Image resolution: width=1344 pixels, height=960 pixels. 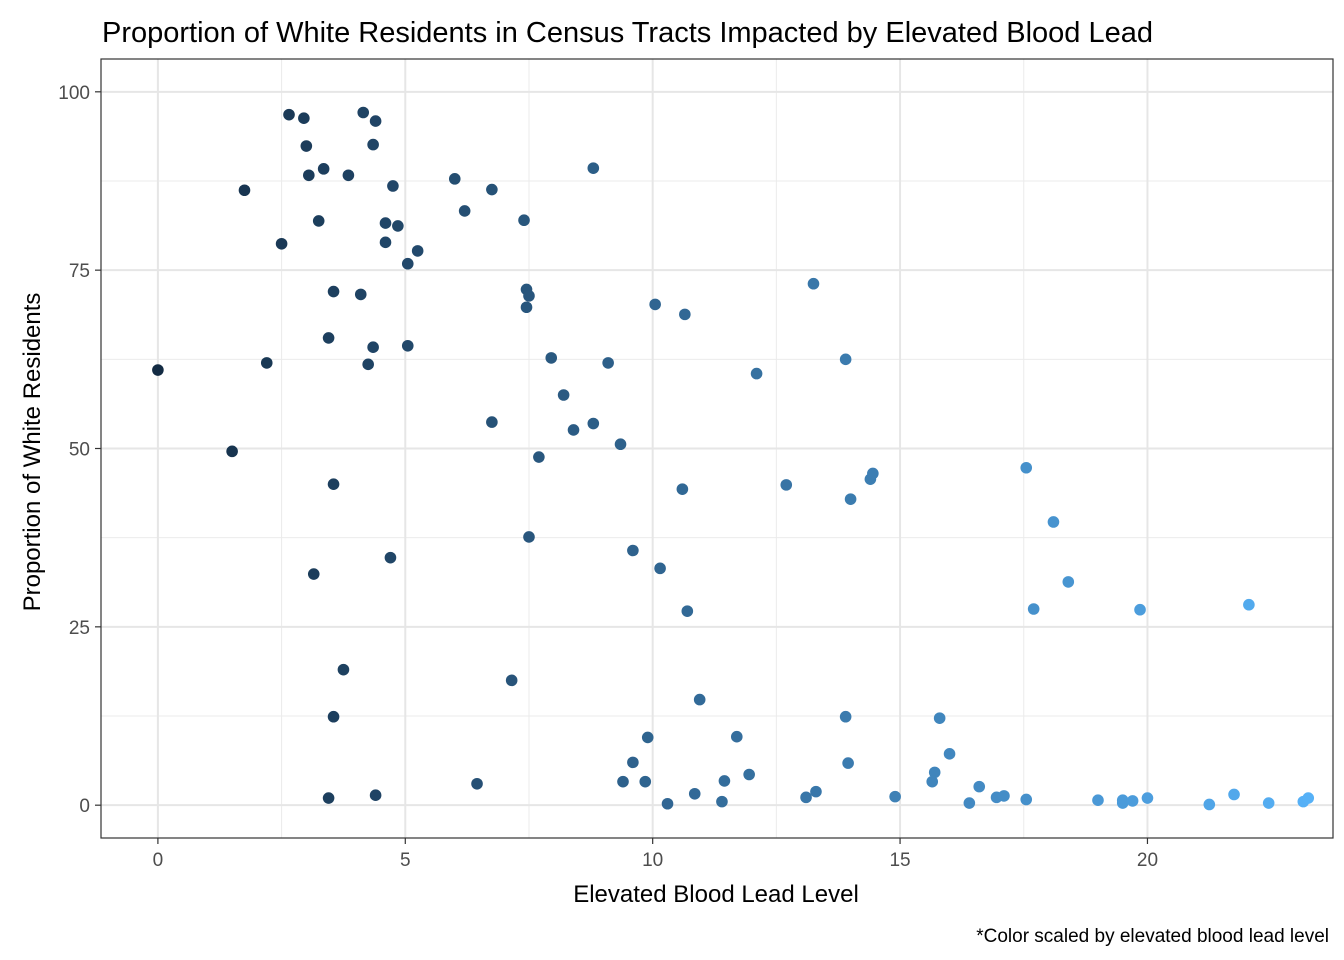 What do you see at coordinates (899, 860) in the screenshot?
I see `x-tick-label: 15` at bounding box center [899, 860].